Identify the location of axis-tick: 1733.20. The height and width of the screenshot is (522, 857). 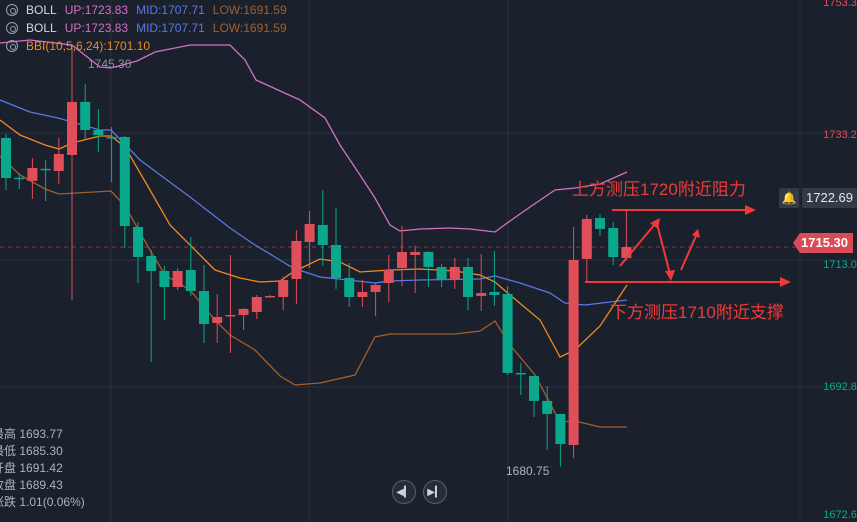
(840, 135).